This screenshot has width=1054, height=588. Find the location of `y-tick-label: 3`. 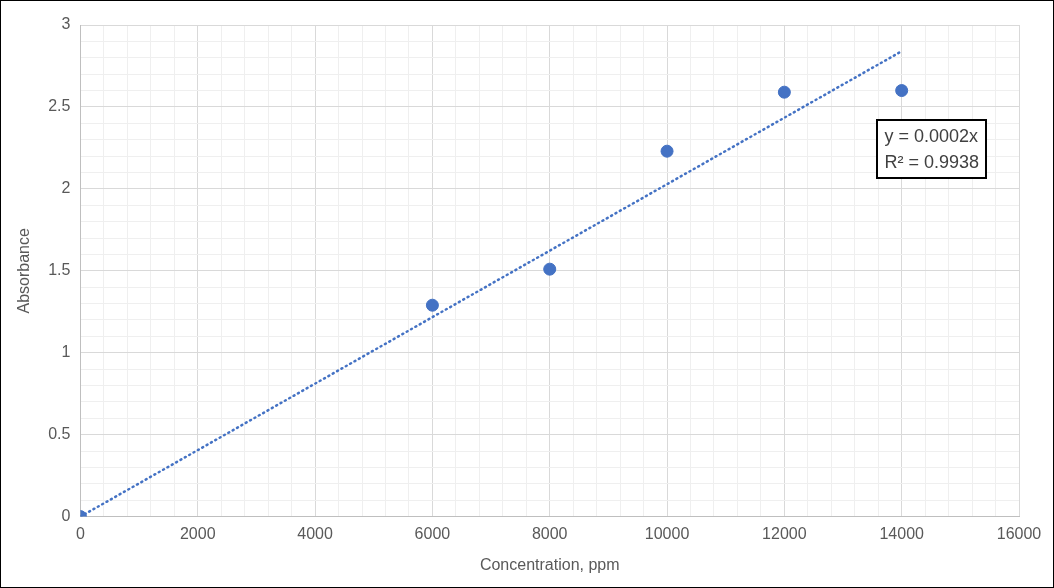

y-tick-label: 3 is located at coordinates (66, 24).